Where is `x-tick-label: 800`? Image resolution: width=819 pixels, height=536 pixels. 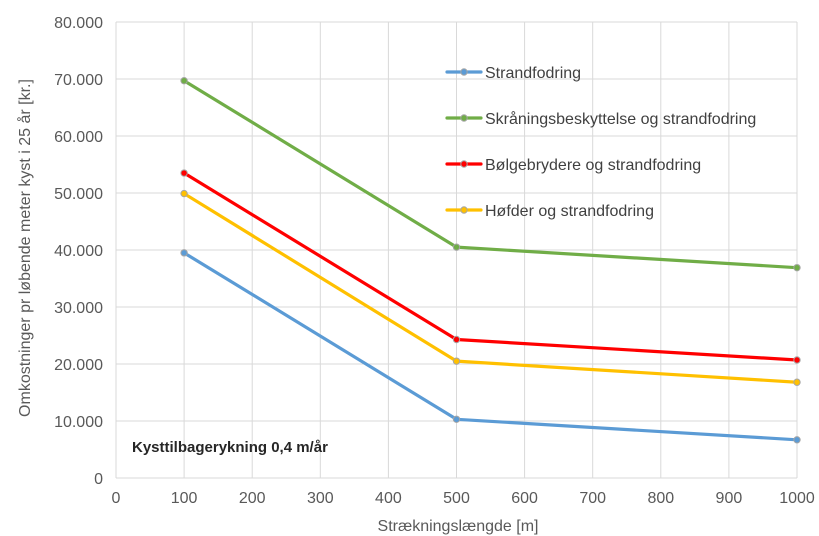
x-tick-label: 800 is located at coordinates (660, 498).